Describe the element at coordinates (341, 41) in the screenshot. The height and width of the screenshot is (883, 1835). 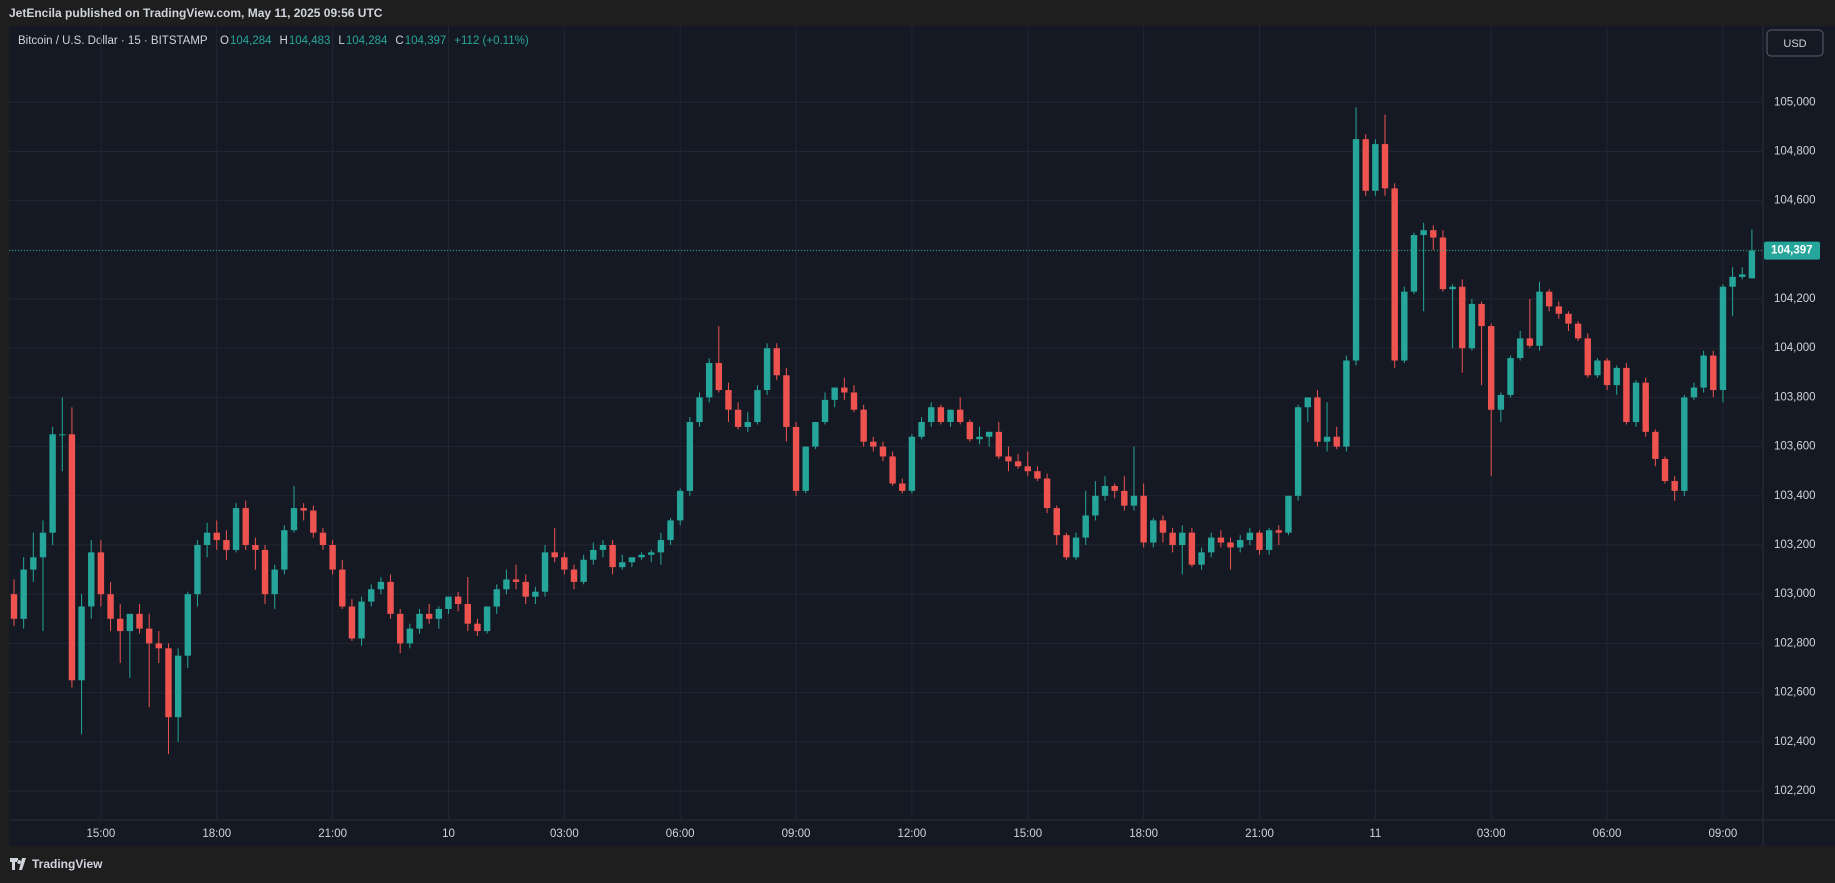
I see `legend-key: L` at that location.